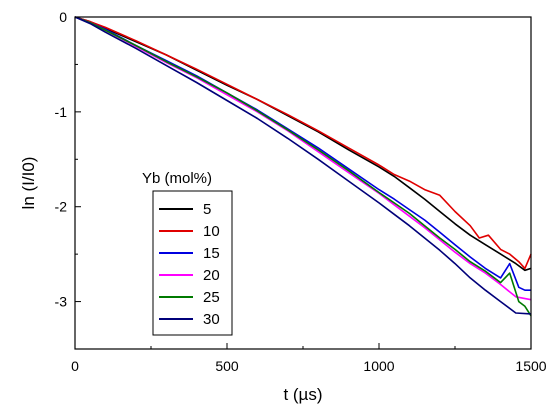  I want to click on y-tick-label: -3, so click(61, 302).